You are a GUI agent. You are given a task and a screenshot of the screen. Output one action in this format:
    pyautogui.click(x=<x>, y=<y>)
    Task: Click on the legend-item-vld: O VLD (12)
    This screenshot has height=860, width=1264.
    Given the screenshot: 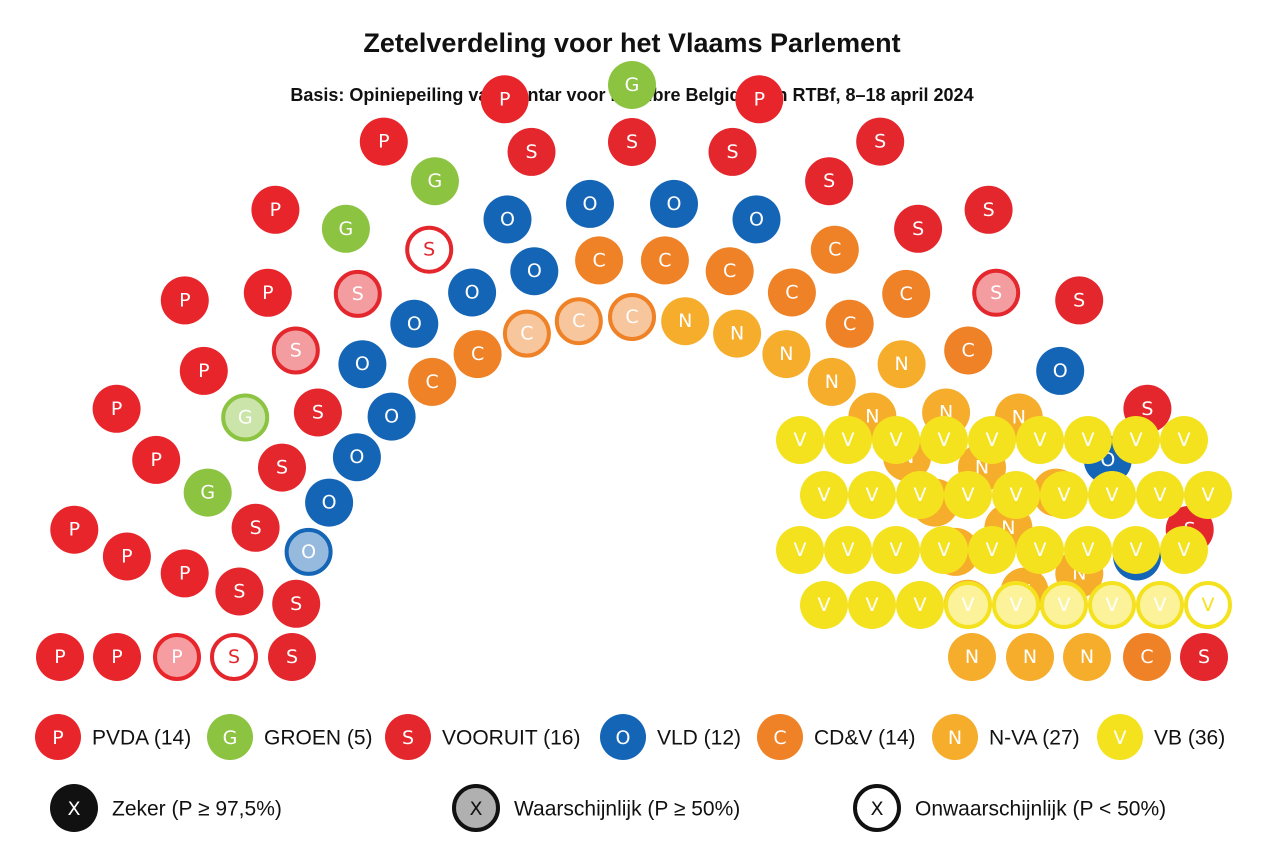 What is the action you would take?
    pyautogui.click(x=670, y=737)
    